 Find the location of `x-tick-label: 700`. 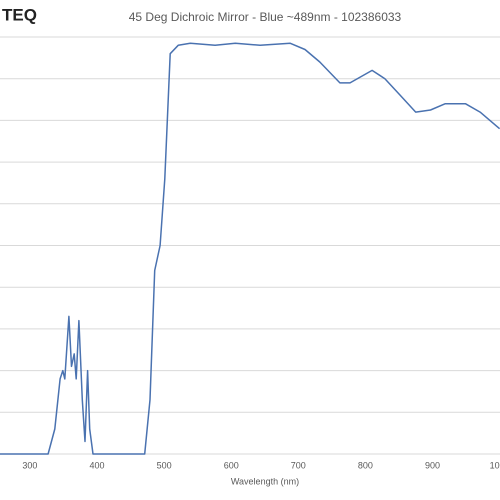

x-tick-label: 700 is located at coordinates (298, 465).